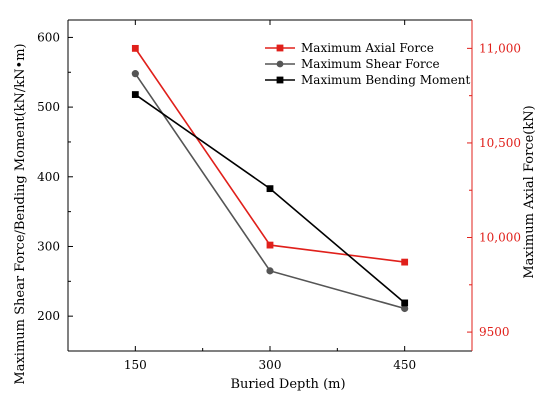 This screenshot has height=414, width=550. Describe the element at coordinates (270, 365) in the screenshot. I see `x-tick-label: 300` at that location.